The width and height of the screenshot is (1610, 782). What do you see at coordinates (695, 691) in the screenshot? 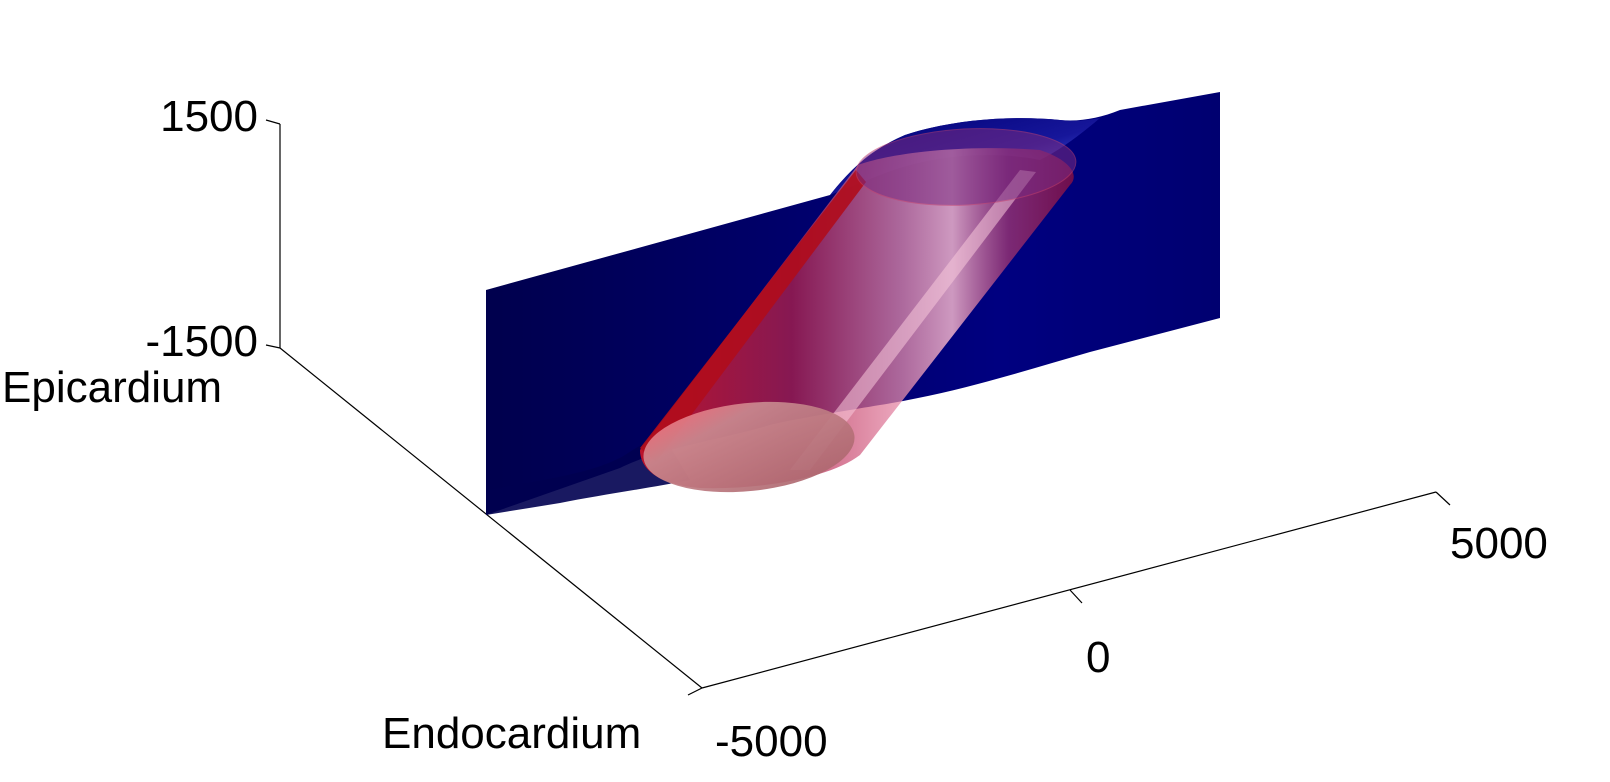
I see `x-axis-tick-left` at bounding box center [695, 691].